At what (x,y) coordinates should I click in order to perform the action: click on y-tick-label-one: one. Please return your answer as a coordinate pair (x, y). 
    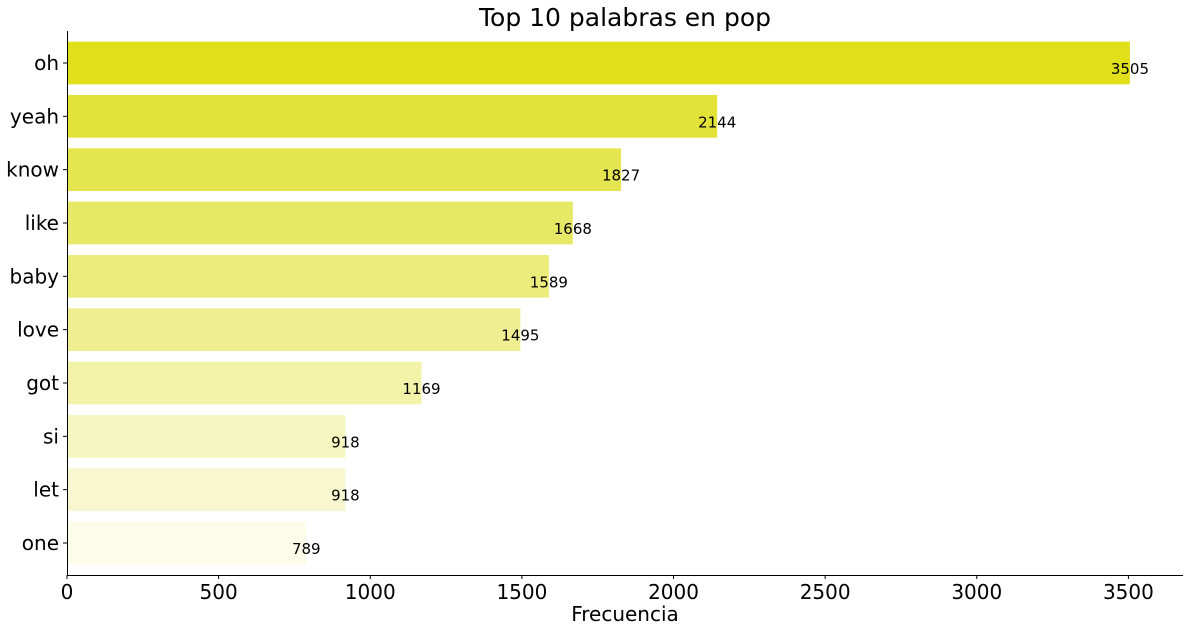
    Looking at the image, I should click on (40, 543).